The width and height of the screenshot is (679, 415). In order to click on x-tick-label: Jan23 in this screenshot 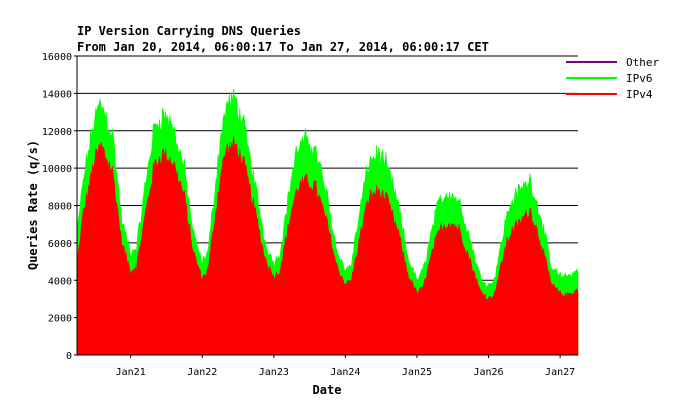, I will do `click(274, 372)`.